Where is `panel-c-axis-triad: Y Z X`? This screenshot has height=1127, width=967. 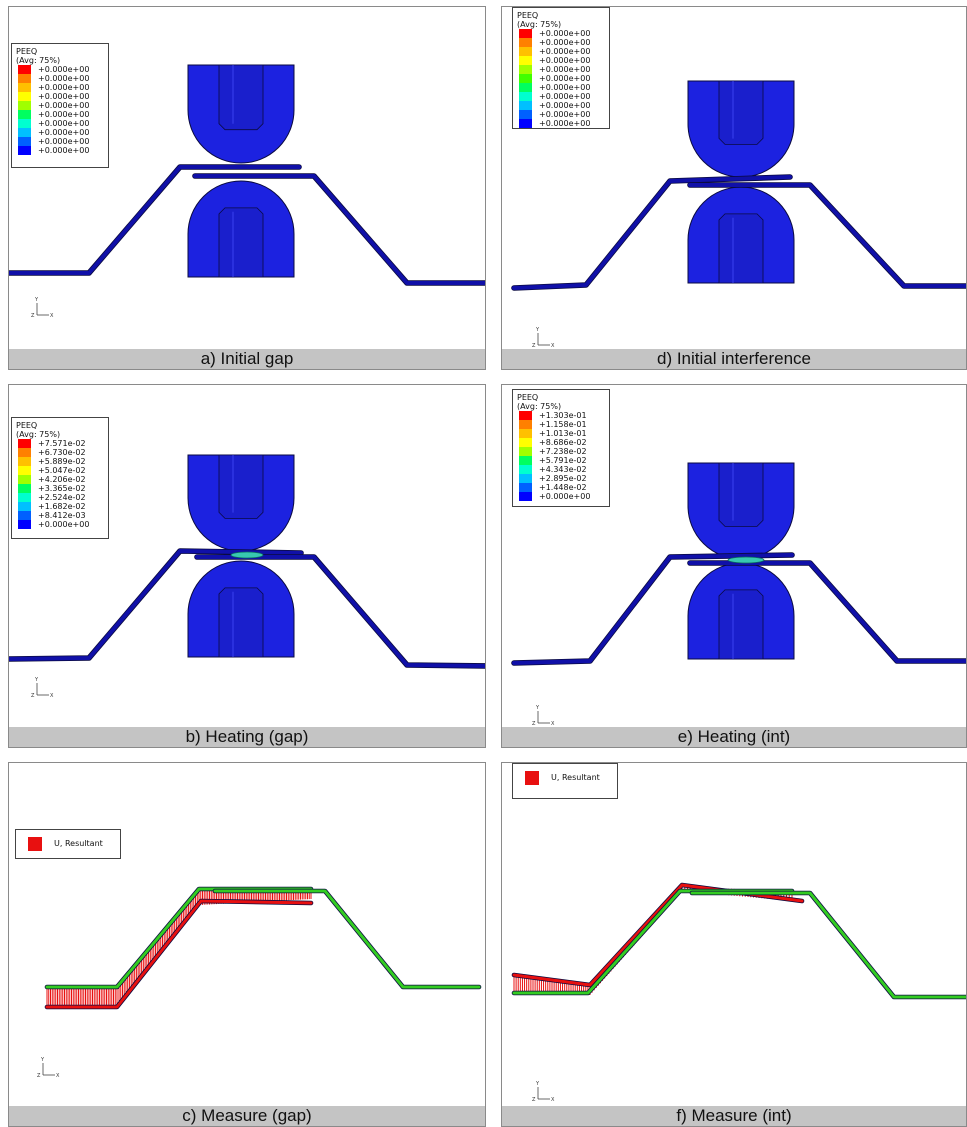 panel-c-axis-triad: Y Z X is located at coordinates (49, 1069).